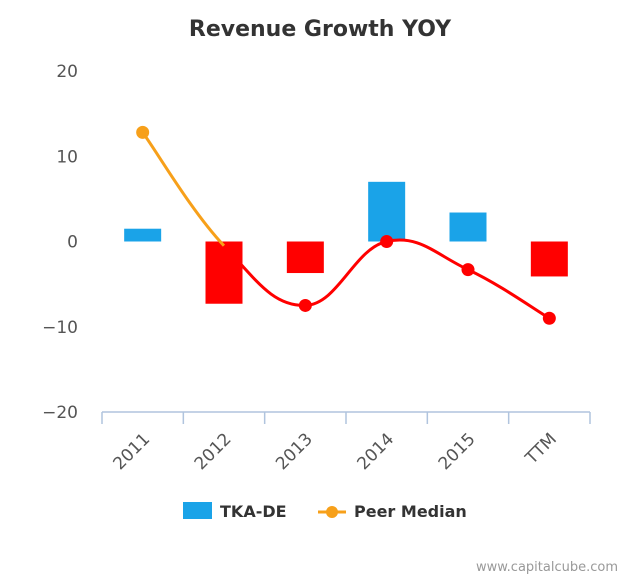  I want to click on peer-median-point-2013, so click(305, 305).